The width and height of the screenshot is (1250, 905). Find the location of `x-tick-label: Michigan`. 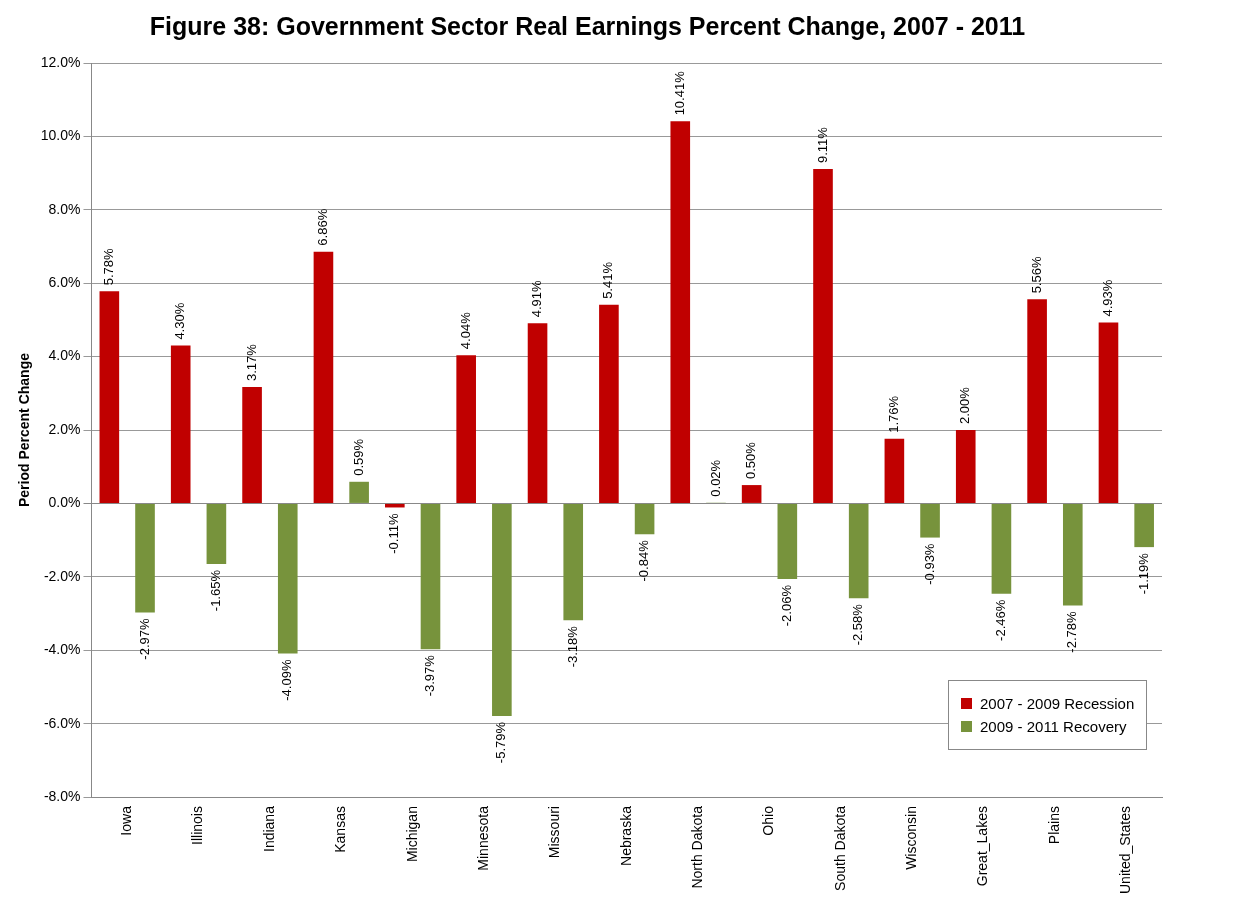

x-tick-label: Michigan is located at coordinates (411, 834).